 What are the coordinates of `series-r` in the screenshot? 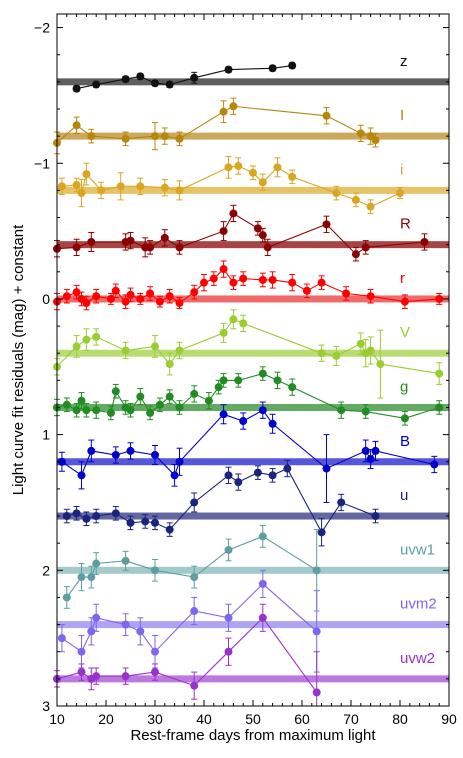 It's located at (241, 233).